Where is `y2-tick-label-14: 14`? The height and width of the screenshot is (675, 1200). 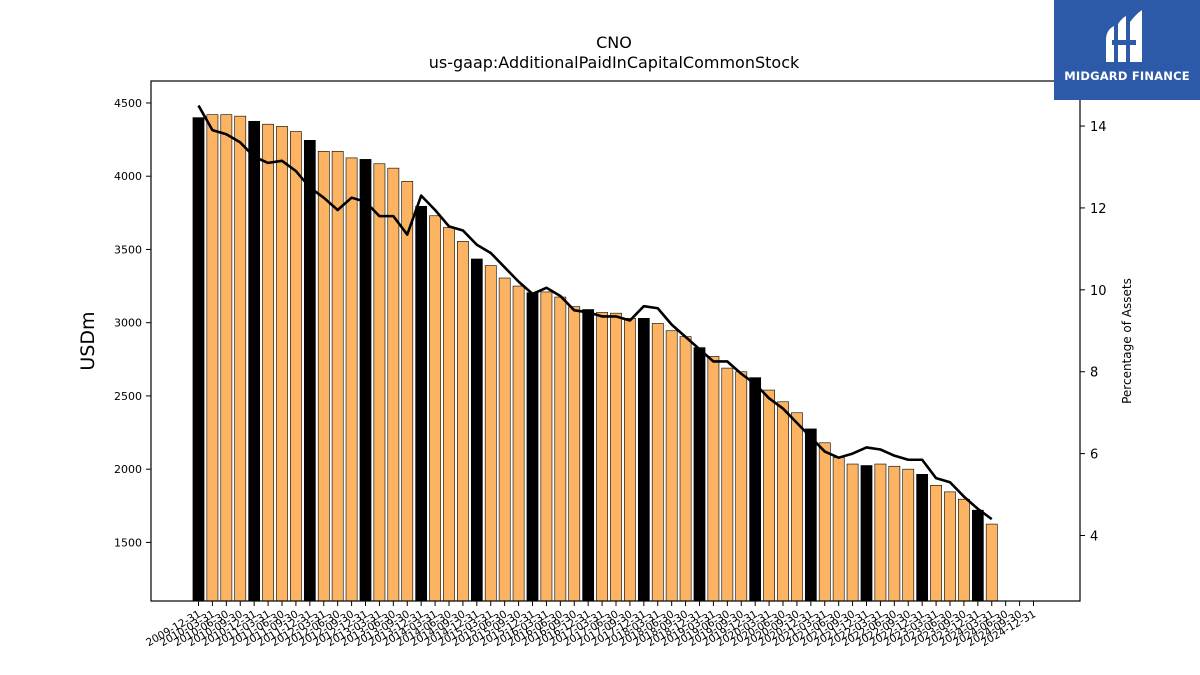 y2-tick-label-14: 14 is located at coordinates (1098, 127).